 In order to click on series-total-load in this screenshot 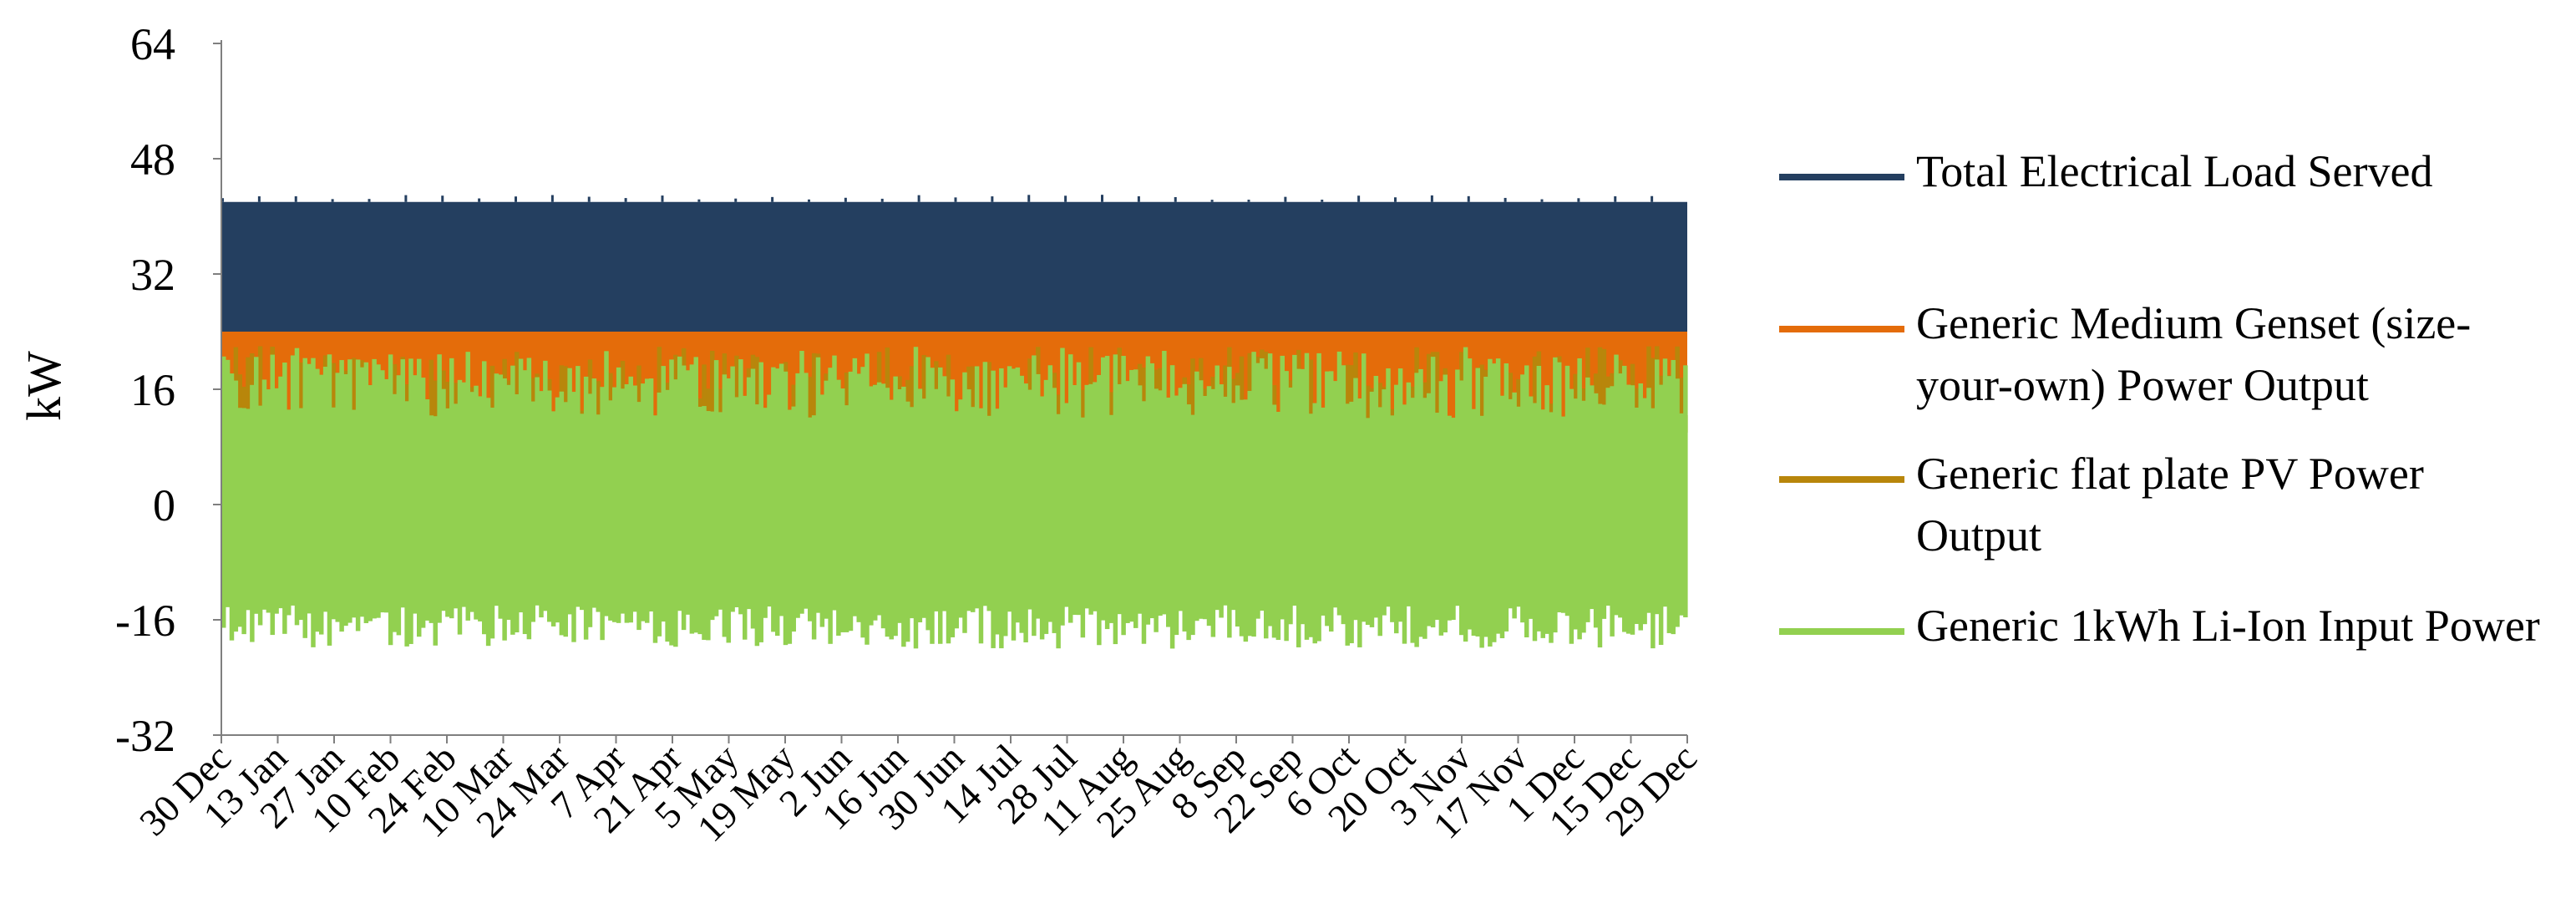, I will do `click(954, 266)`.